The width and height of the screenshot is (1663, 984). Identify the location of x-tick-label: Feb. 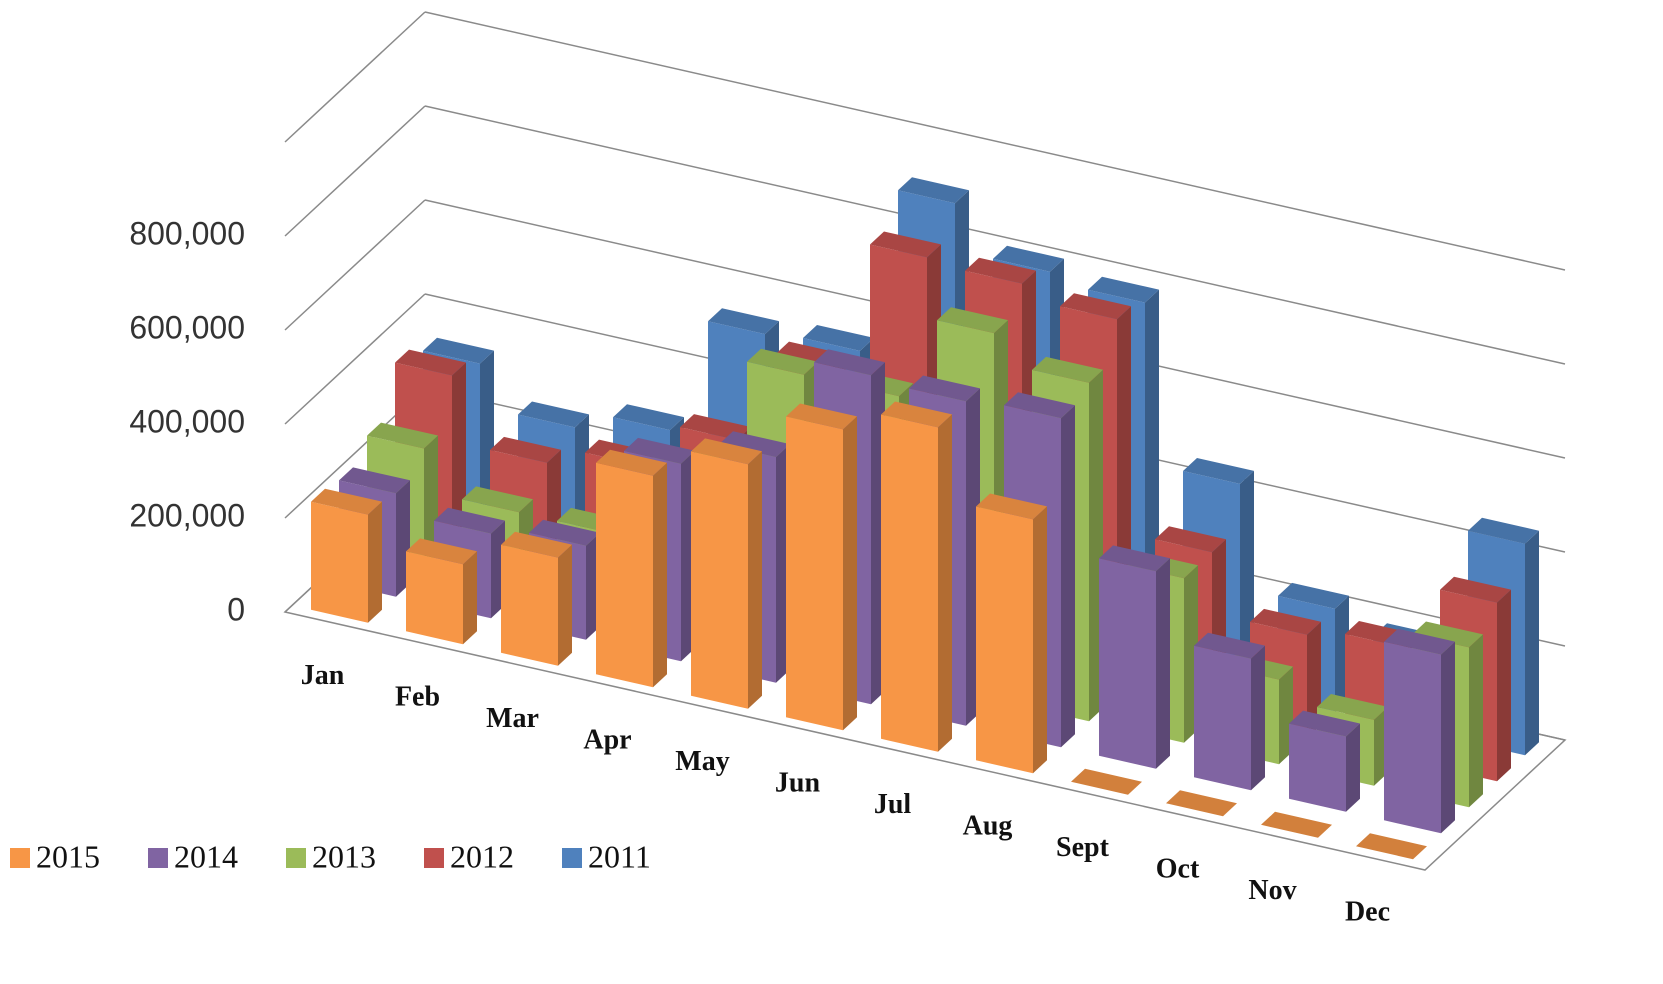
(417, 697).